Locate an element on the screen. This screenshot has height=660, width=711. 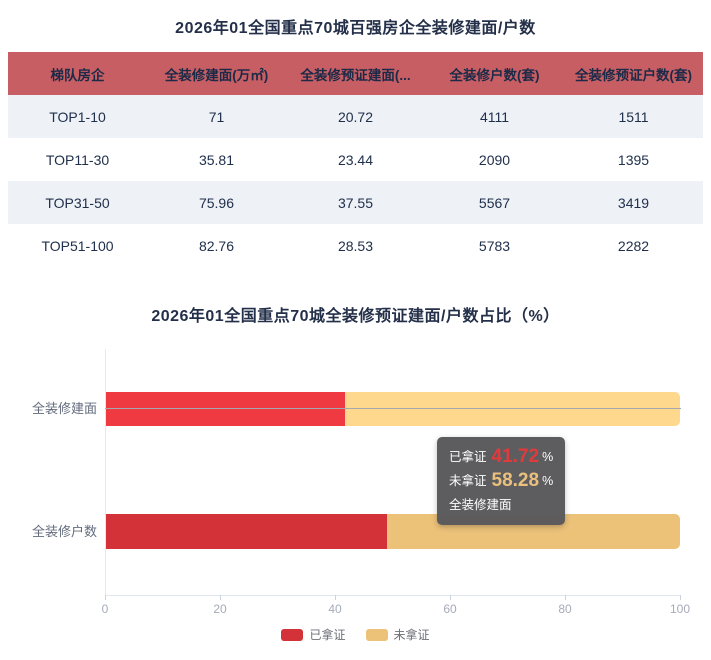
tooltip-value: 58.28 is located at coordinates (515, 480).